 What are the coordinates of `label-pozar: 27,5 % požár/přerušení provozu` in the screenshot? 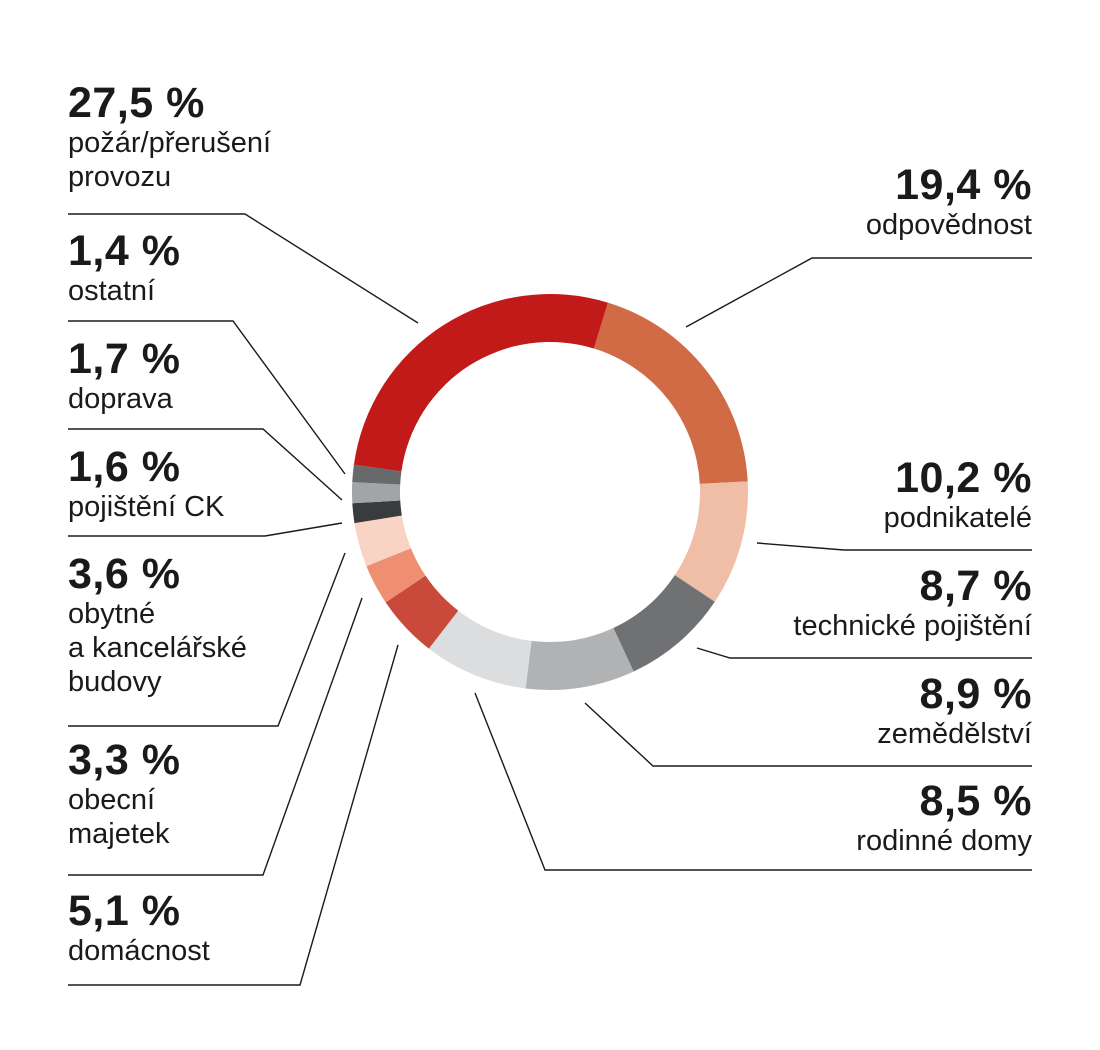 It's located at (258, 137).